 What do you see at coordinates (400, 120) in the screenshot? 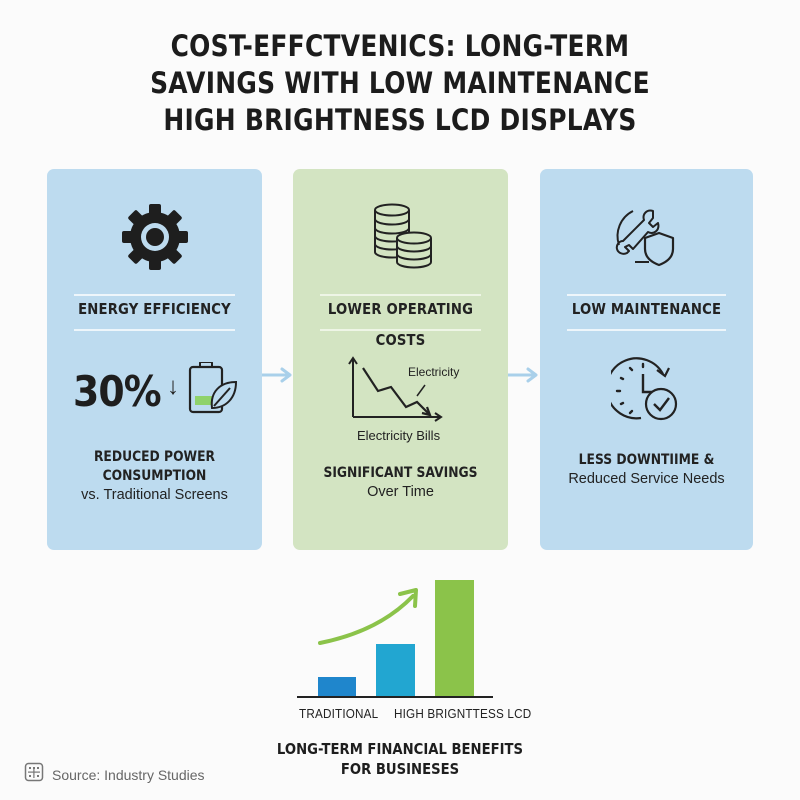
I see `title-line-3: HIGH BRIGHTNESS LCD DISPLAYS` at bounding box center [400, 120].